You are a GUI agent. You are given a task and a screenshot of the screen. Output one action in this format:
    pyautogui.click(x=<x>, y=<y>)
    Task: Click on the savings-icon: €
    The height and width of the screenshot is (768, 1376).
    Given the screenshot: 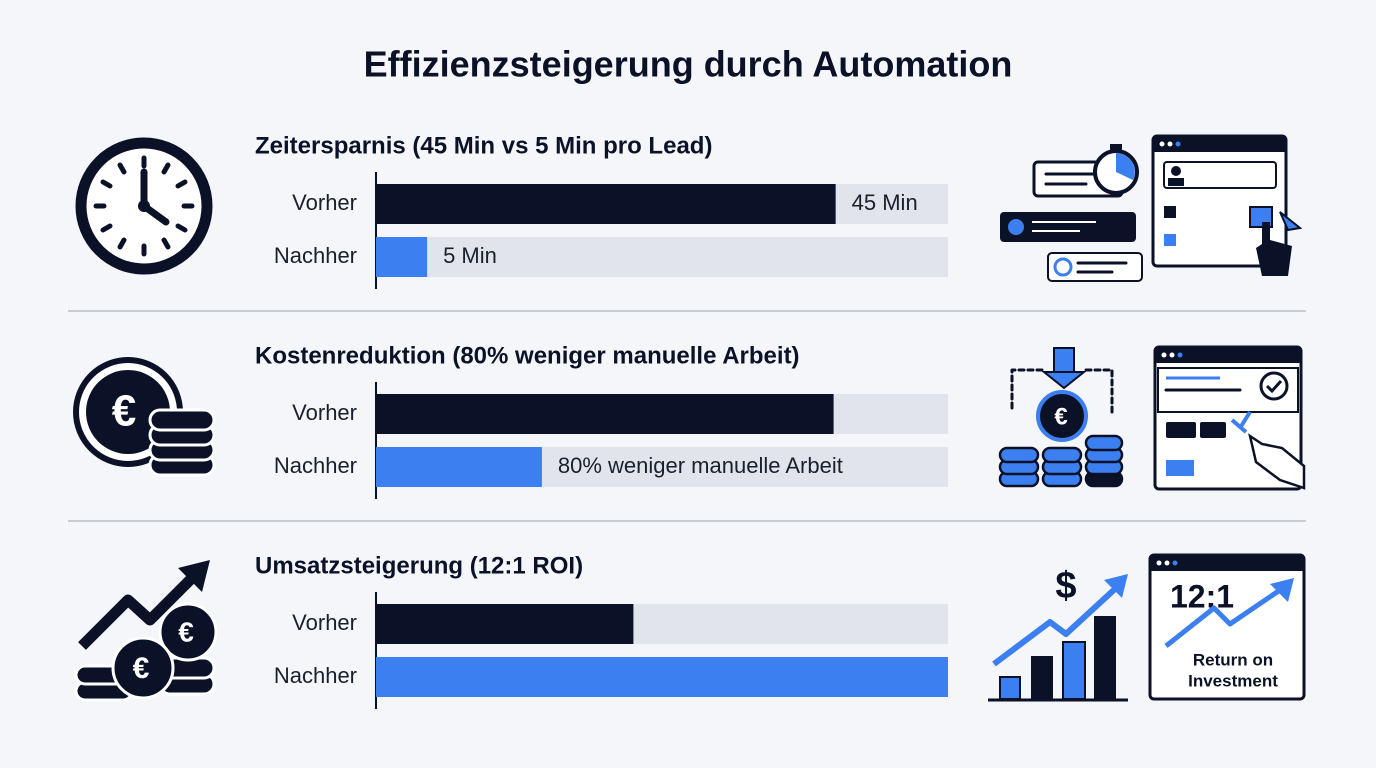 What is the action you would take?
    pyautogui.click(x=1152, y=418)
    